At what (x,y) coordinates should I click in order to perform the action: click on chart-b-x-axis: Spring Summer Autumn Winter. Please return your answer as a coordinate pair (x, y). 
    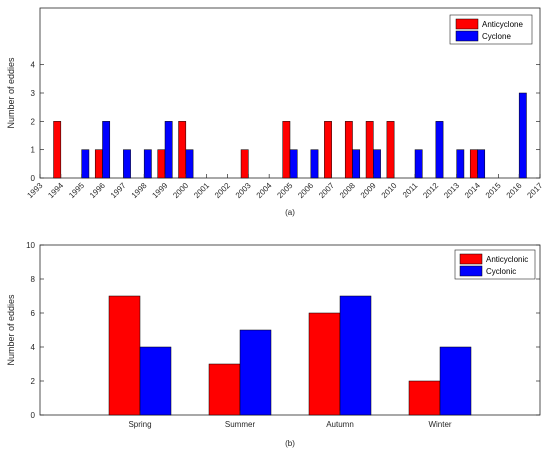
    Looking at the image, I should click on (290, 420).